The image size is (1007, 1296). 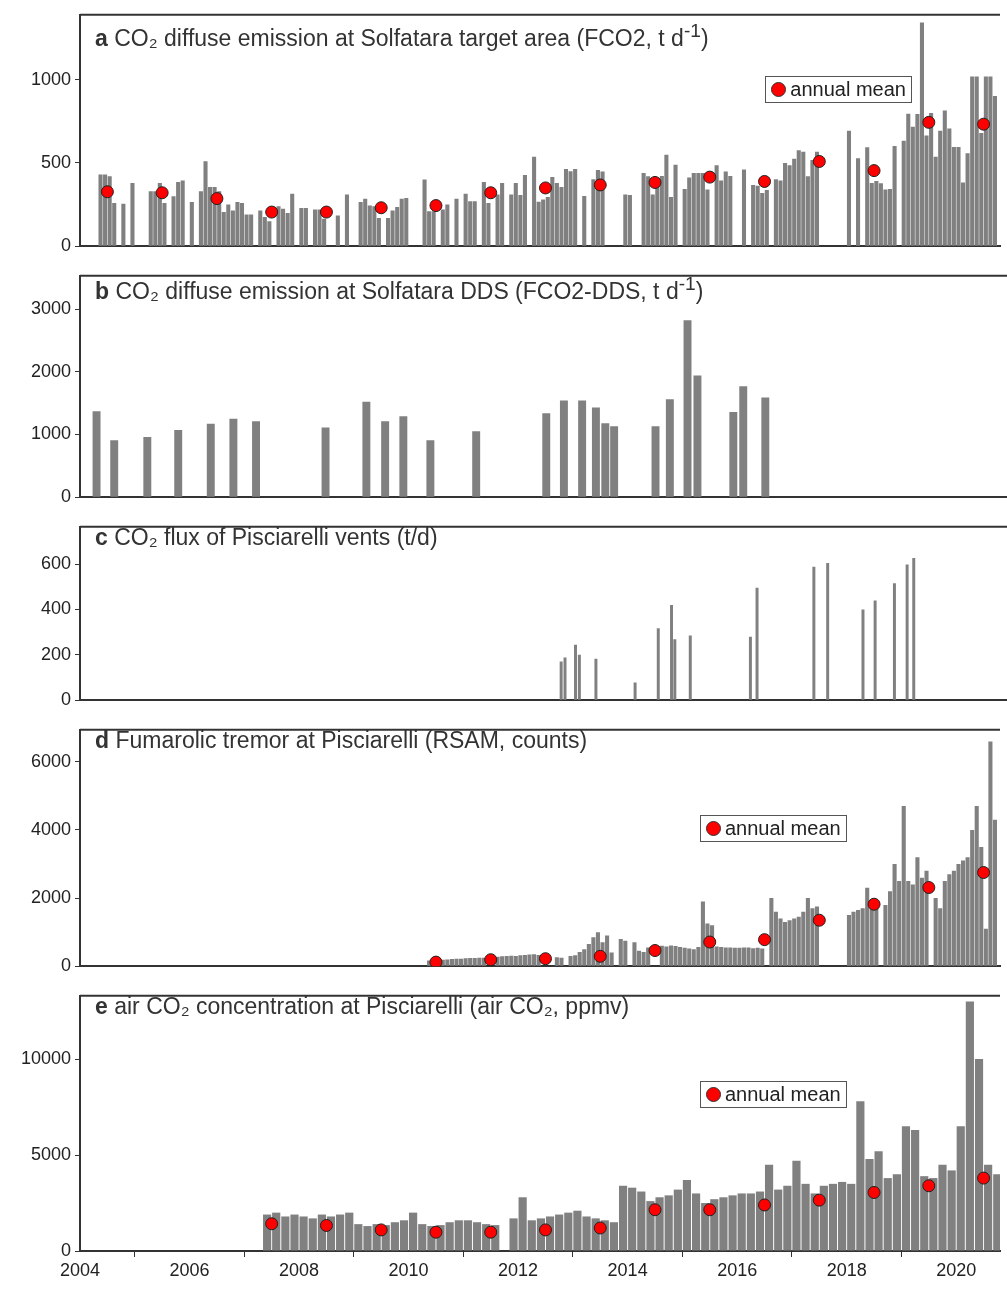 I want to click on x-tick-label: 2012, so click(x=518, y=1269).